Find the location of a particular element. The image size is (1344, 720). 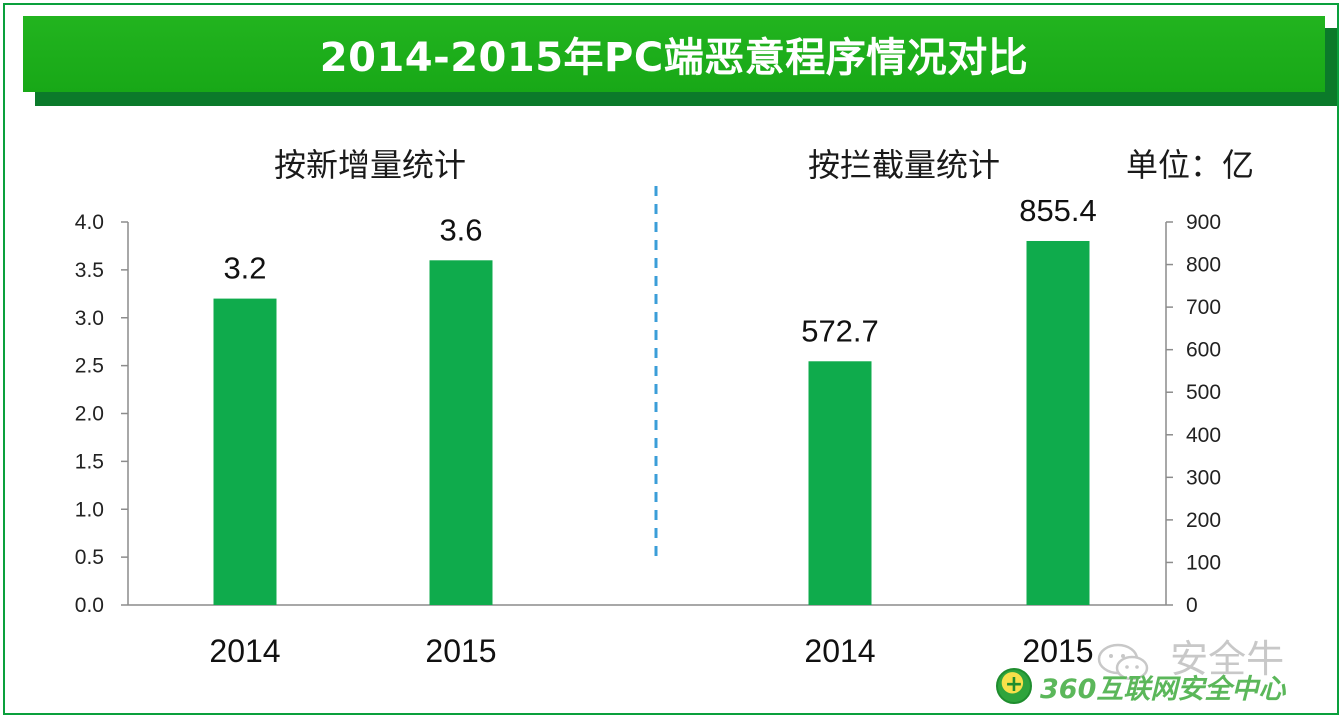

y-tick-label: 2.0 is located at coordinates (89, 414).